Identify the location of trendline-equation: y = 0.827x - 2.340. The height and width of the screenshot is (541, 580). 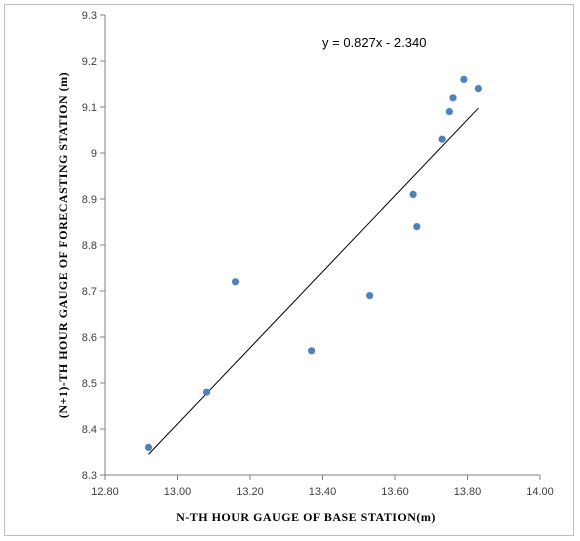
(374, 42).